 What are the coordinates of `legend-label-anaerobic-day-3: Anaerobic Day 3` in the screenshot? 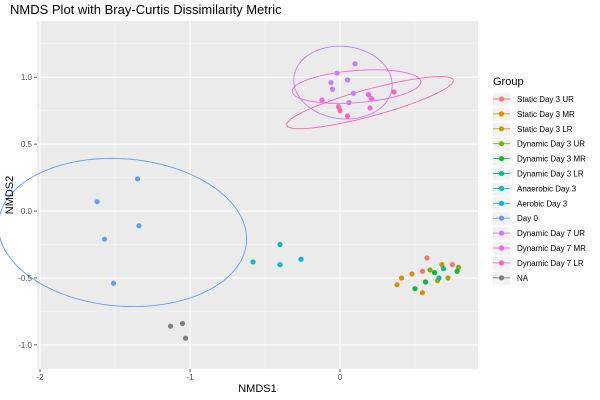 It's located at (547, 188).